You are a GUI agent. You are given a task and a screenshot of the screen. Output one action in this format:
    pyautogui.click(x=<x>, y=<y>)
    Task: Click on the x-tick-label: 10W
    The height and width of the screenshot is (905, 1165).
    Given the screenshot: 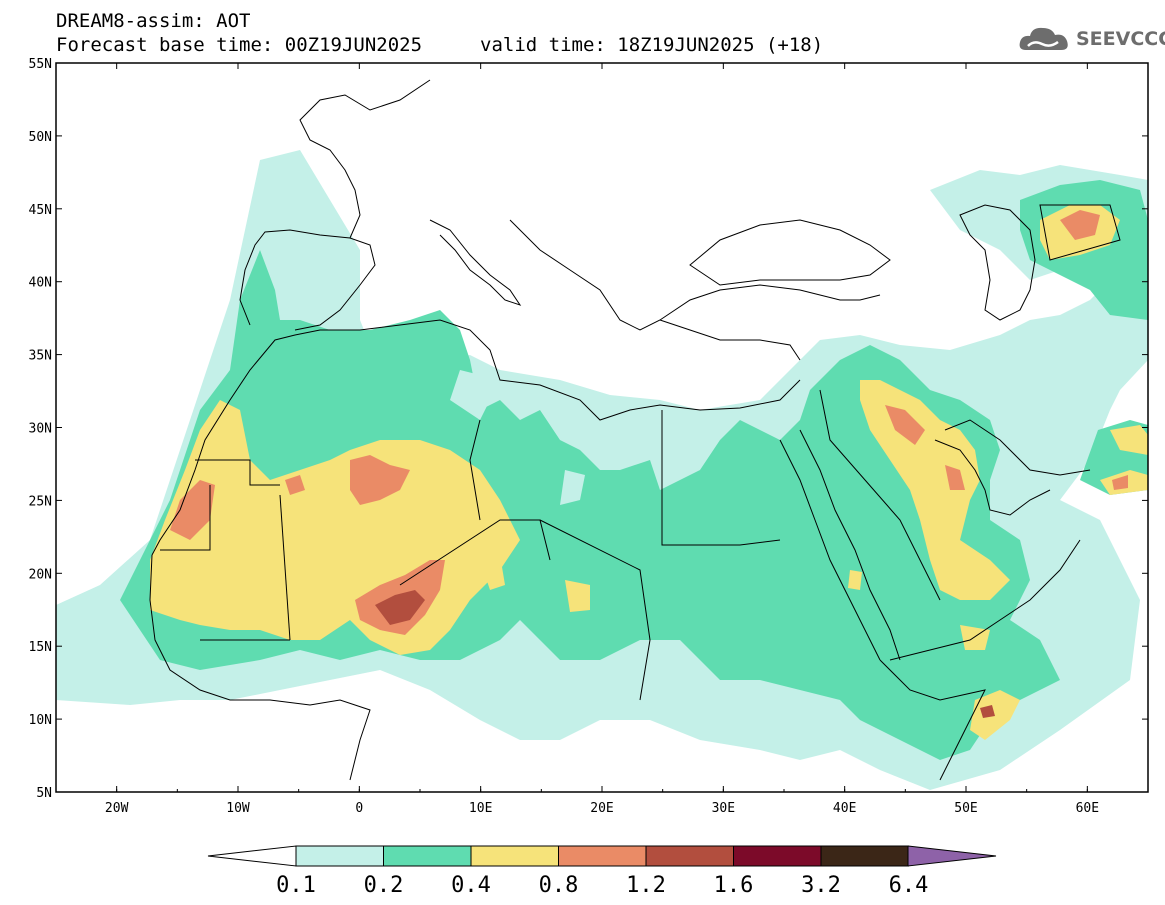 What is the action you would take?
    pyautogui.click(x=238, y=808)
    